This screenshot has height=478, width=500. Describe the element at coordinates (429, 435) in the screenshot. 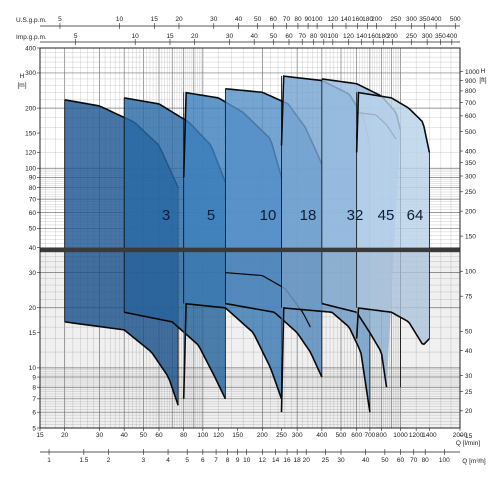

I see `bottom-lmin-tick-label: 1400` at that location.